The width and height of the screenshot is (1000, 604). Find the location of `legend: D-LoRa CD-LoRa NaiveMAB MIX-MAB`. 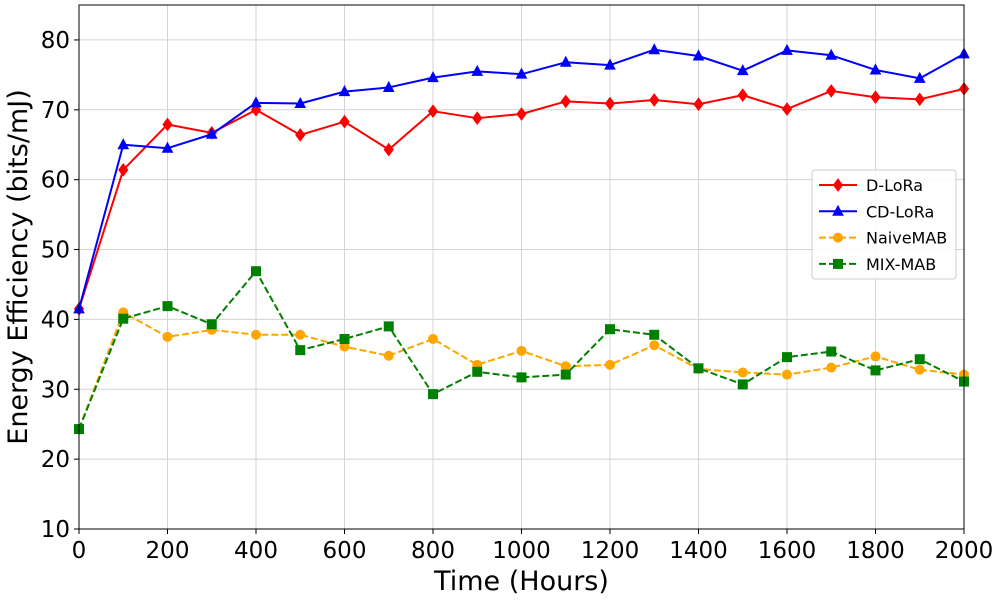

legend: D-LoRa CD-LoRa NaiveMAB MIX-MAB is located at coordinates (884, 224).